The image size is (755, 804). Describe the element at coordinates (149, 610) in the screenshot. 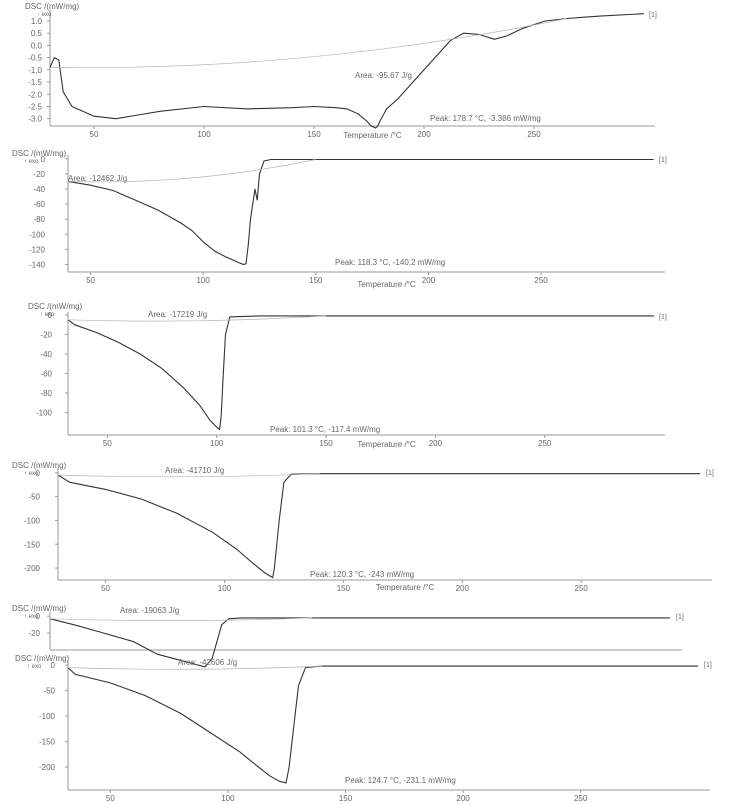

I see `area-annotation: Area: -19063 J/g` at that location.